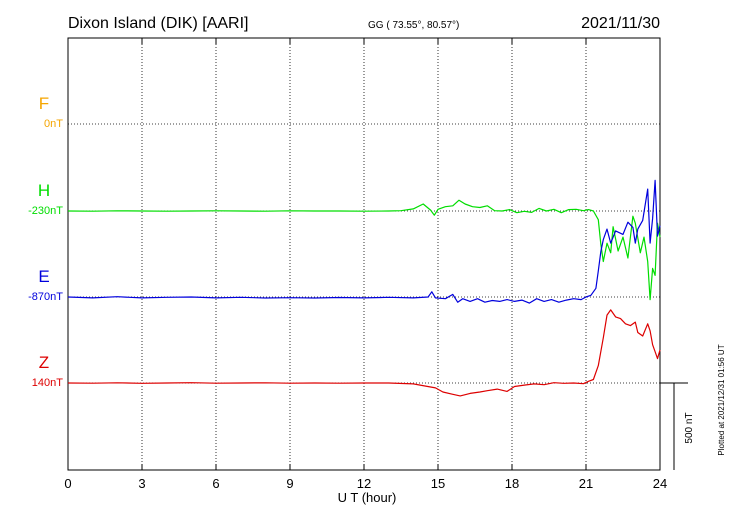  What do you see at coordinates (586, 483) in the screenshot?
I see `x-tick-label-21: 21` at bounding box center [586, 483].